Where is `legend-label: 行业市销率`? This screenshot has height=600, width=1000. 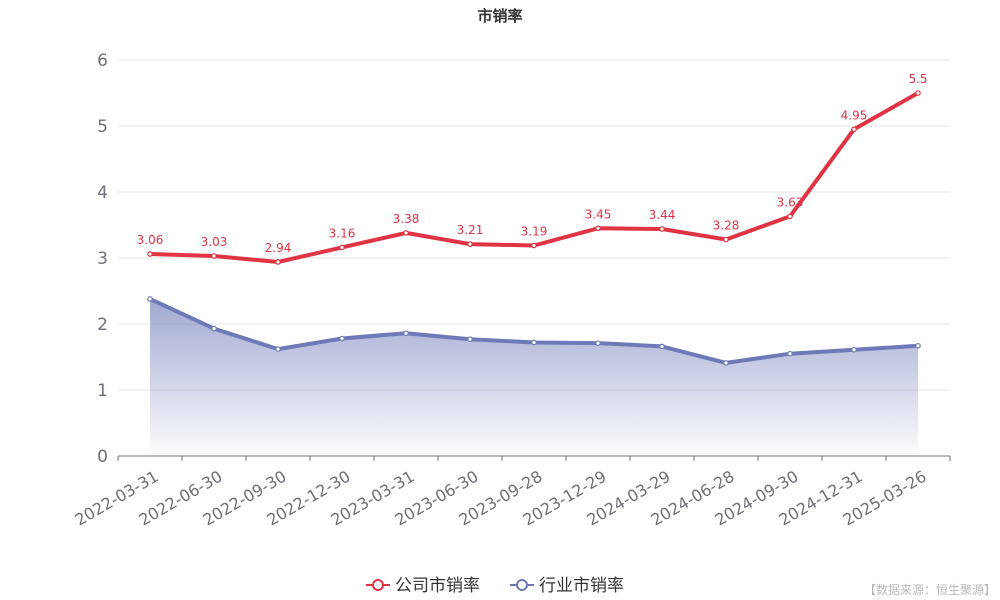
legend-label: 行业市销率 is located at coordinates (581, 586).